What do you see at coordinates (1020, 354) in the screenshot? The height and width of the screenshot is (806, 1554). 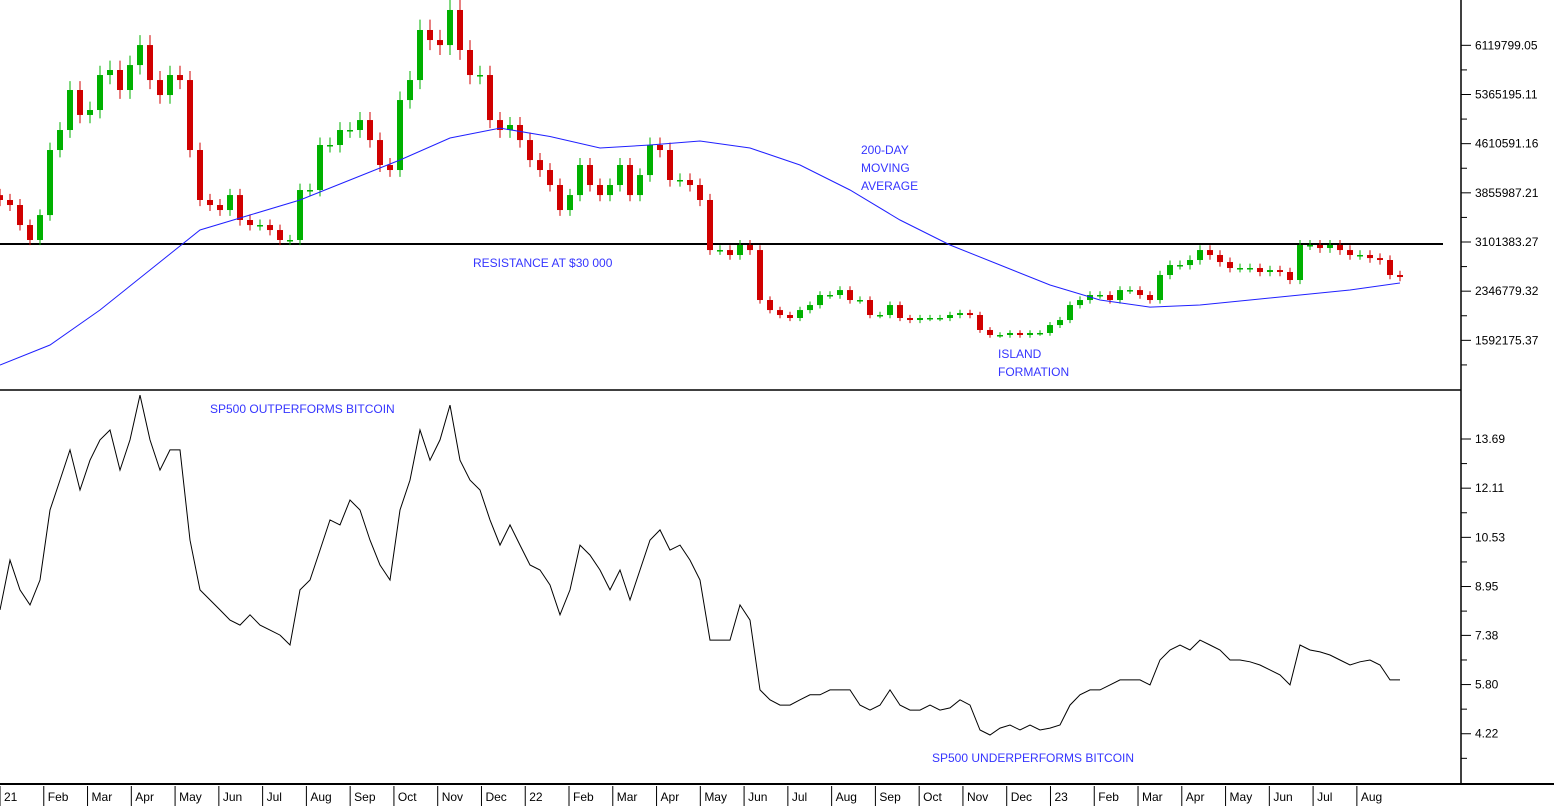 I see `island-annotation-line1: ISLAND` at bounding box center [1020, 354].